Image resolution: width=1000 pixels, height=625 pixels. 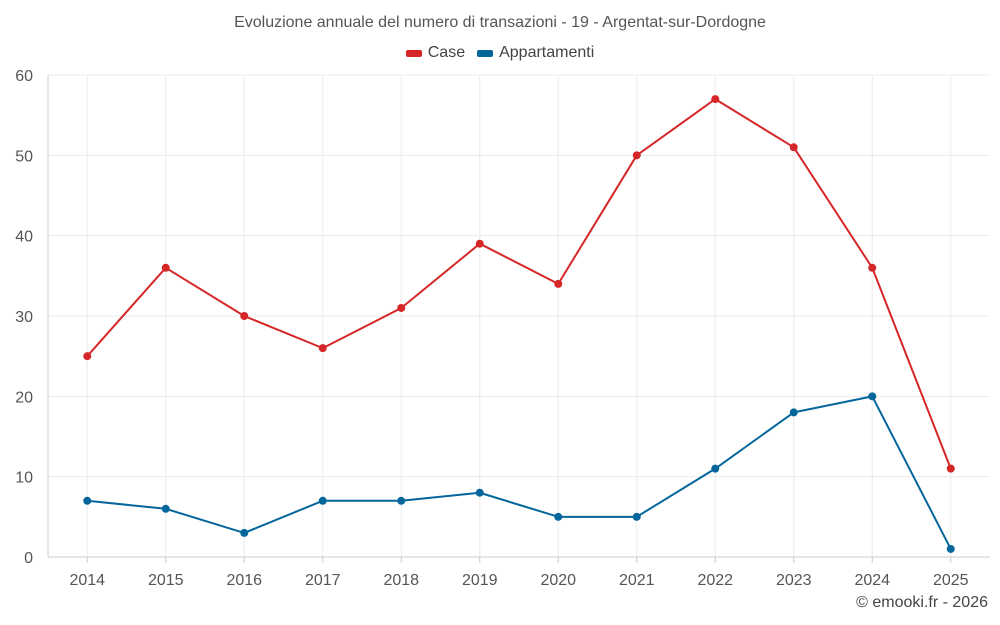 I want to click on legend-item-appartamenti: Appartamenti, so click(x=535, y=53).